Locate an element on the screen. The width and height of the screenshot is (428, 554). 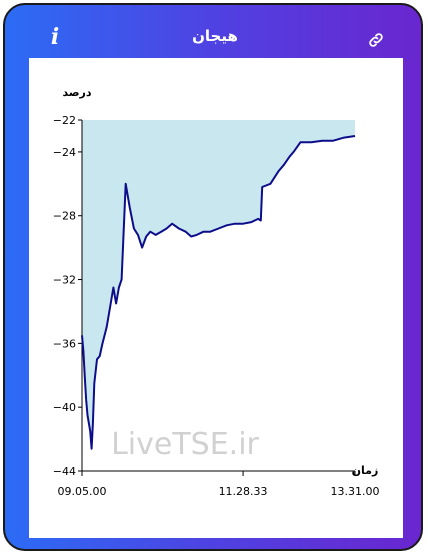
y-axis-label: درصد is located at coordinates (77, 92).